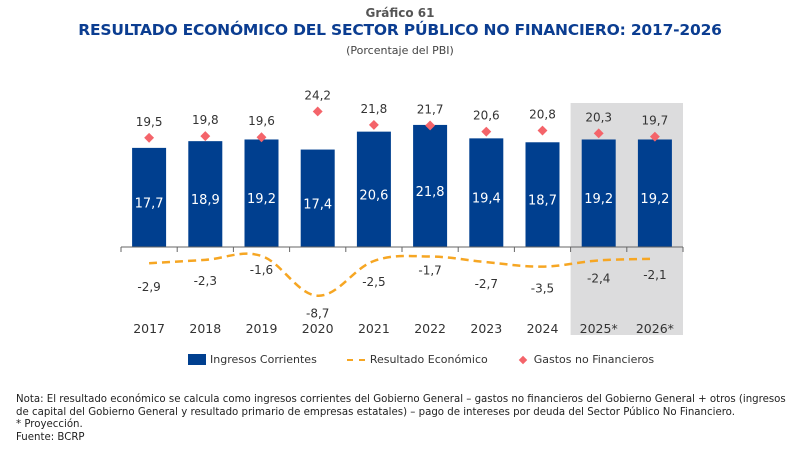  I want to click on x-tick-label: 2019, so click(262, 328).